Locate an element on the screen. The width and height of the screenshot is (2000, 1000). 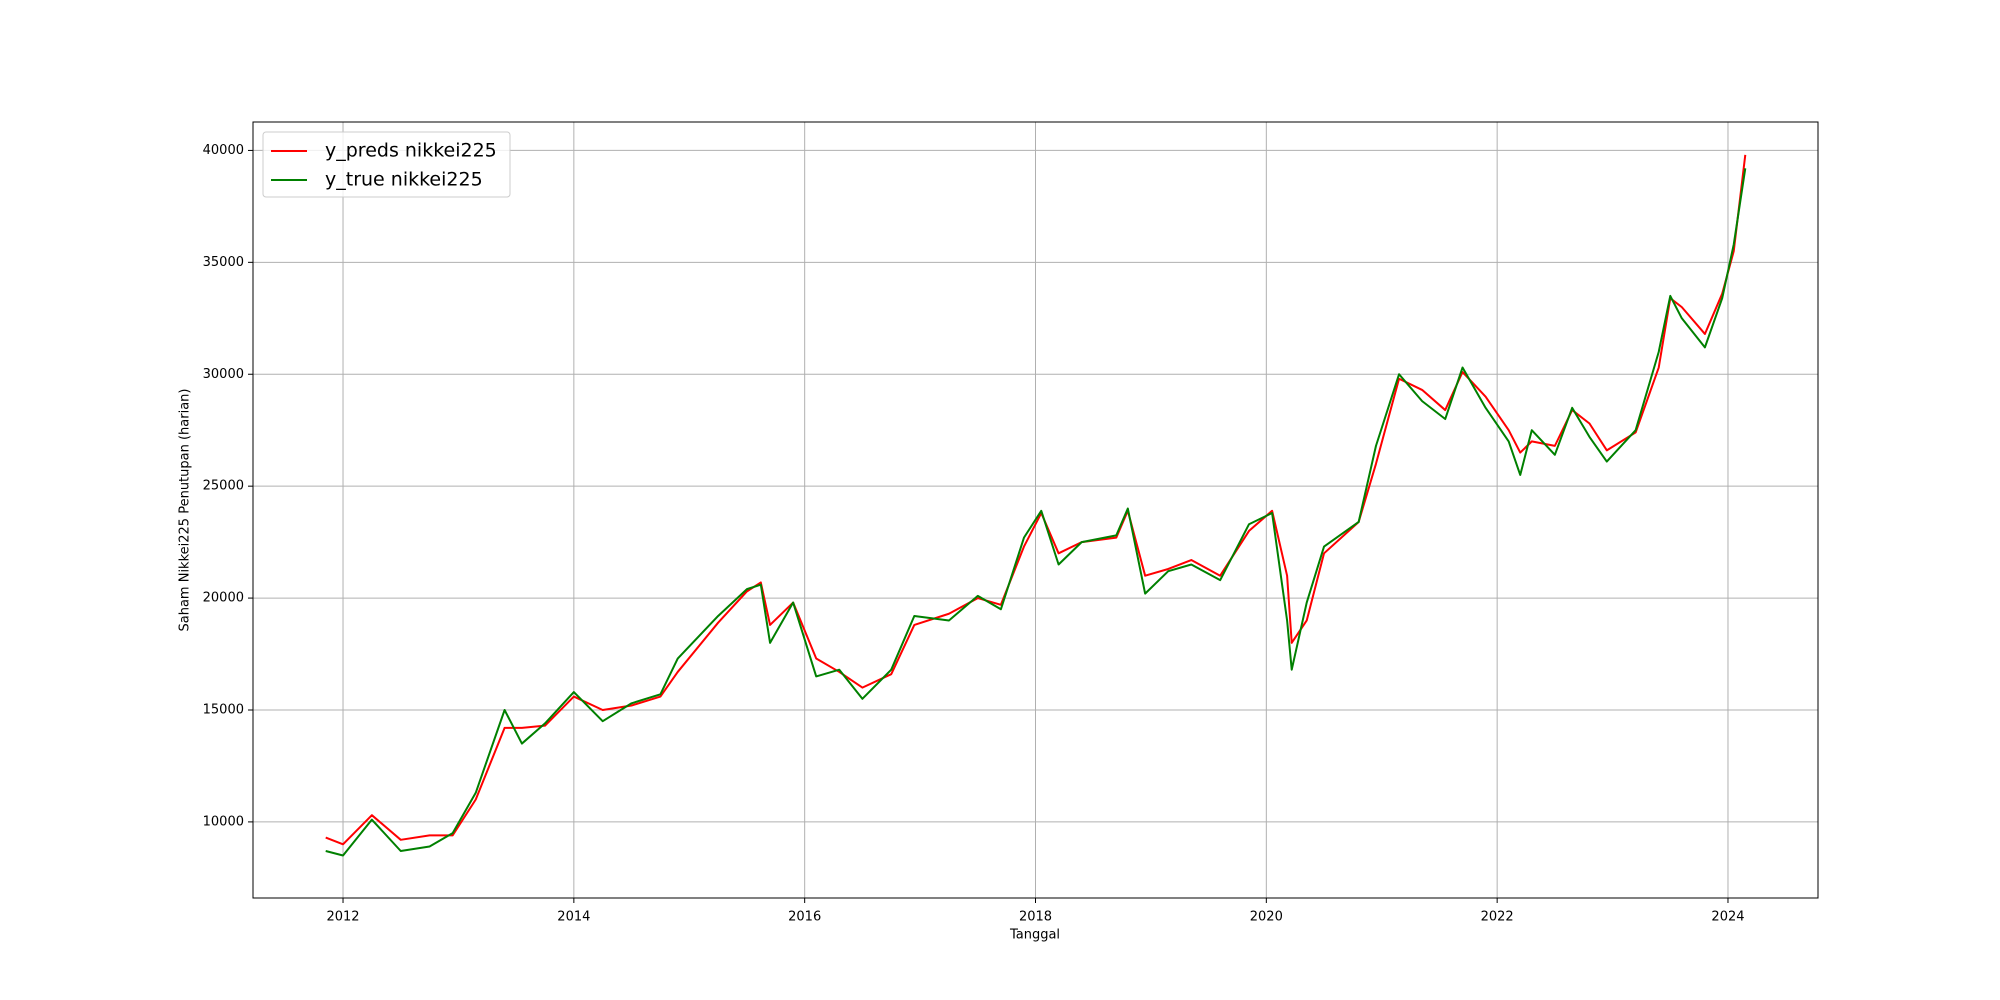
x-tick-label: 2012 is located at coordinates (342, 917).